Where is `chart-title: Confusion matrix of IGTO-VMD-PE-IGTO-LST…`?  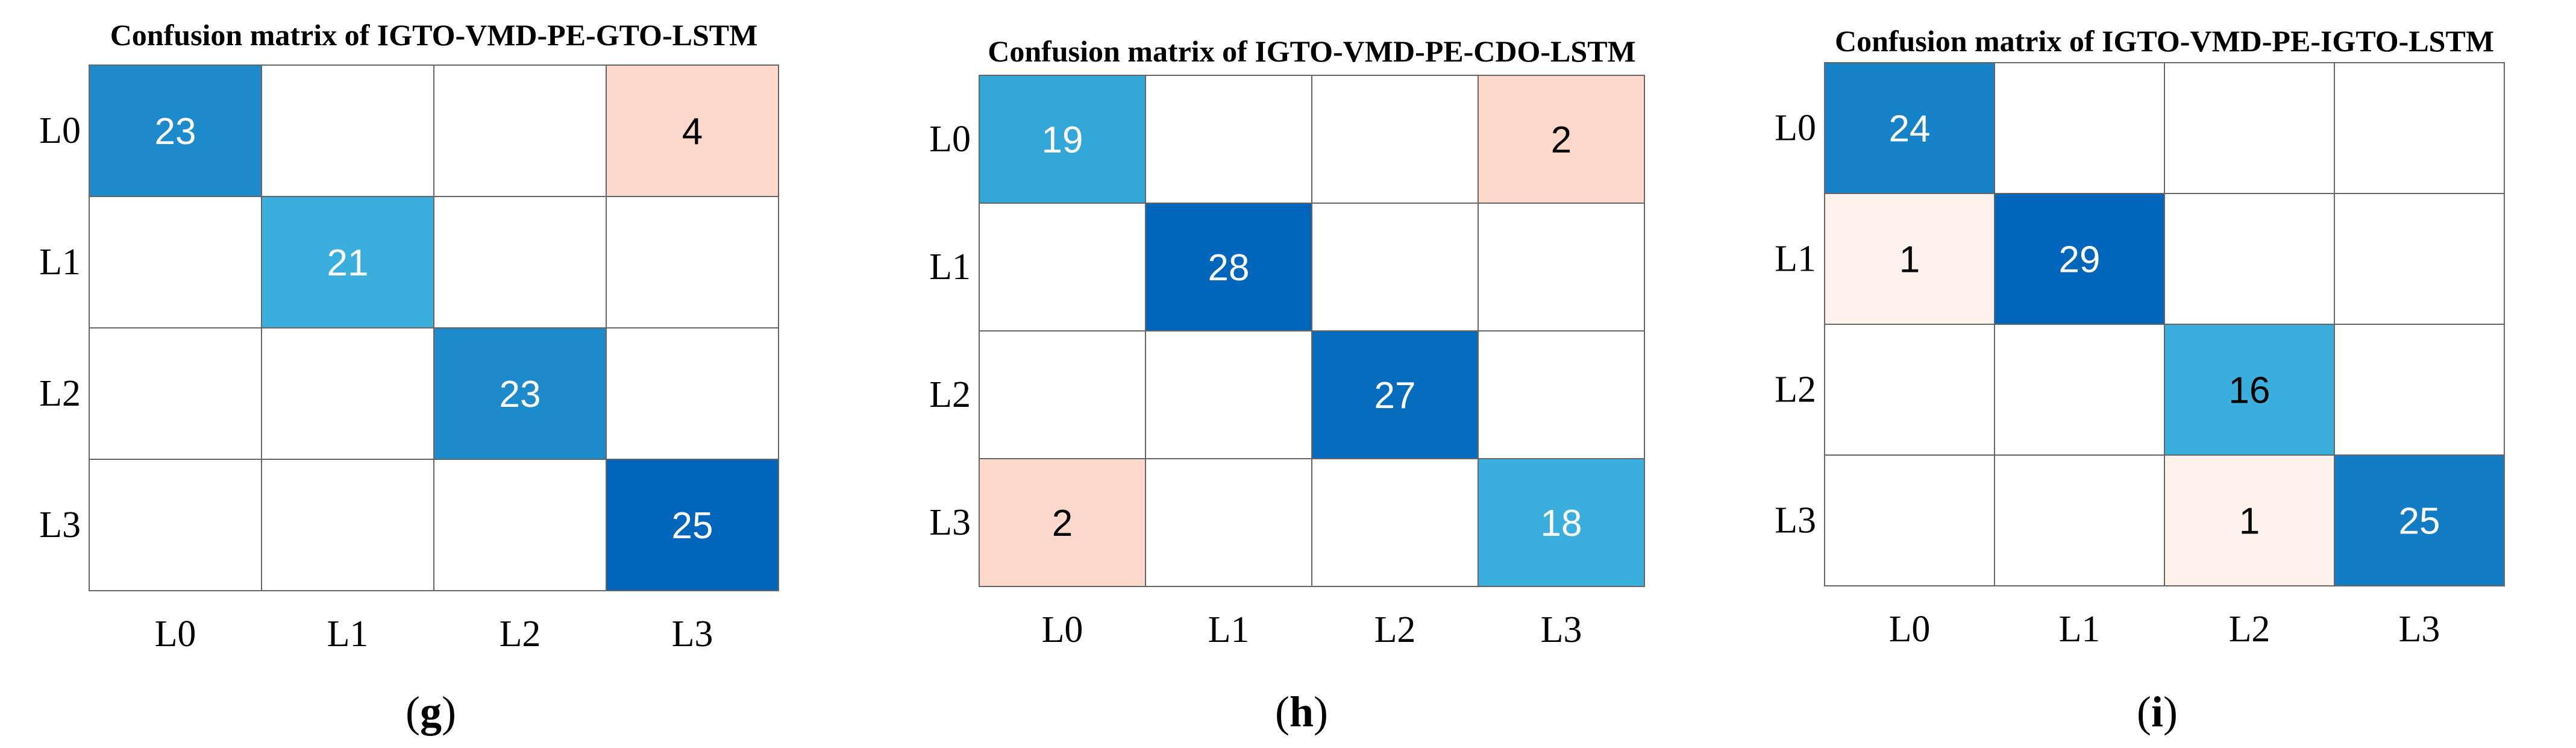
chart-title: Confusion matrix of IGTO-VMD-PE-IGTO-LST… is located at coordinates (2164, 41).